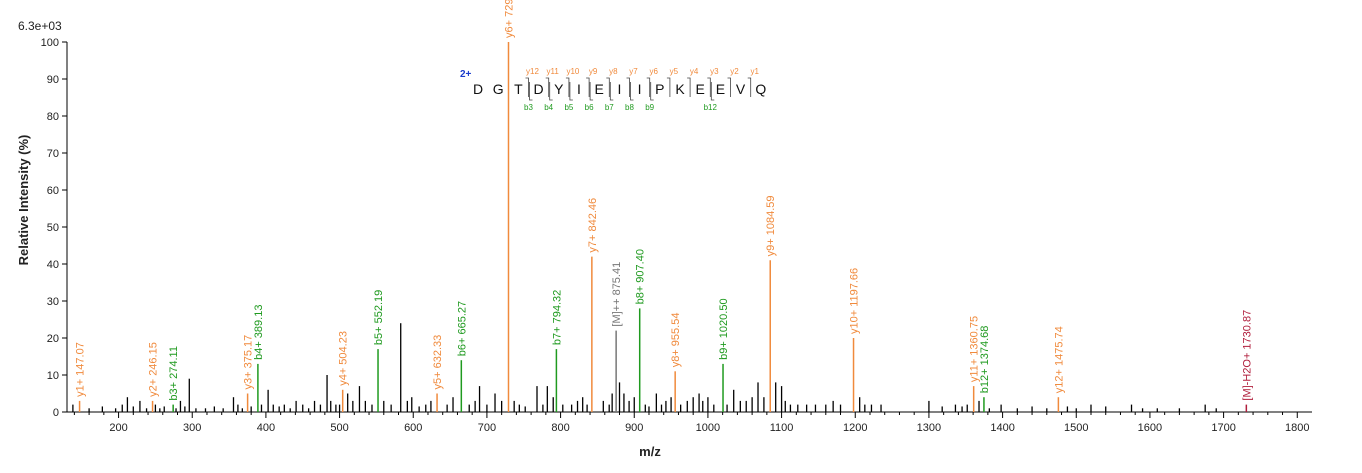  Describe the element at coordinates (676, 340) in the screenshot. I see `peak-label: y8+ 955.54` at that location.